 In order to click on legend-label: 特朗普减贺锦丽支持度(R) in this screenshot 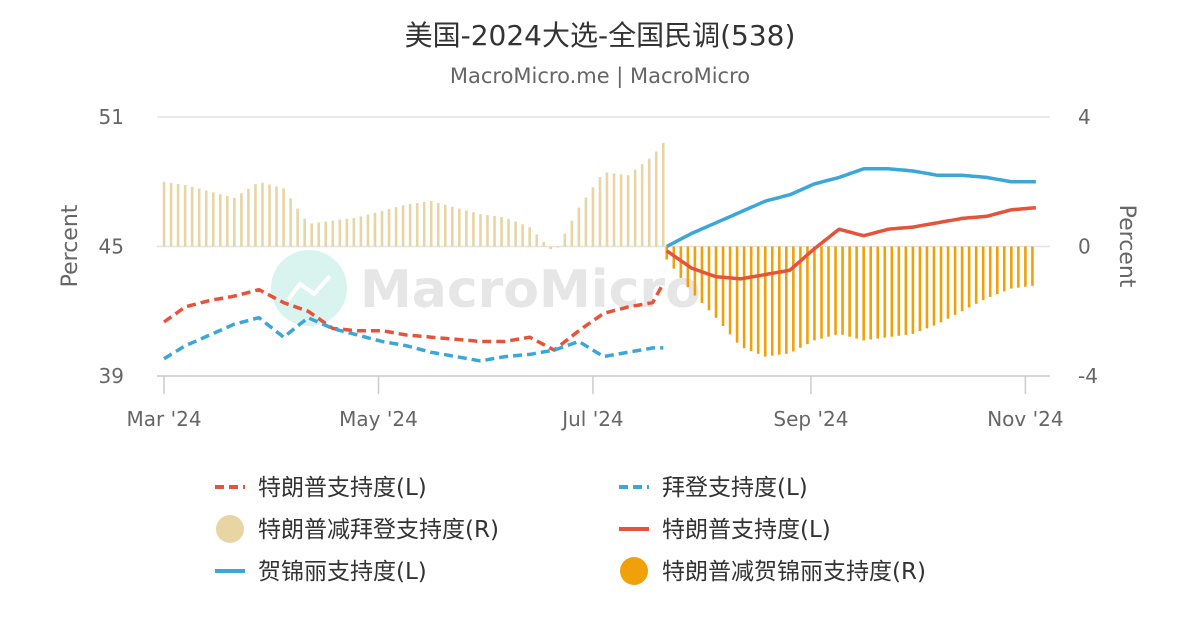, I will do `click(794, 572)`.